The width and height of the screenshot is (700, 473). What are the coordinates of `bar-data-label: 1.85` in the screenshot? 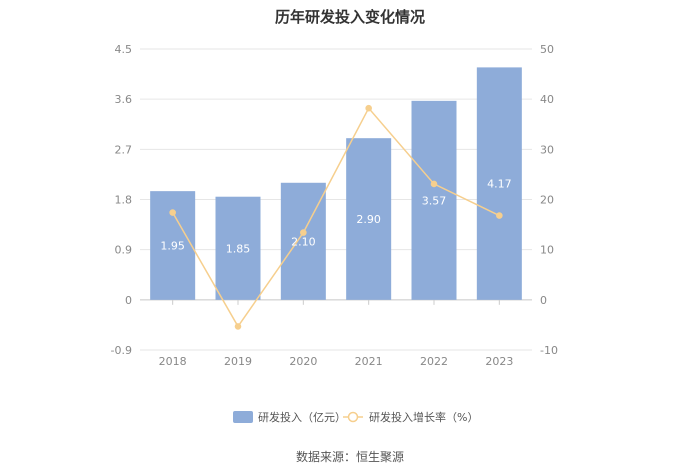 It's located at (238, 248).